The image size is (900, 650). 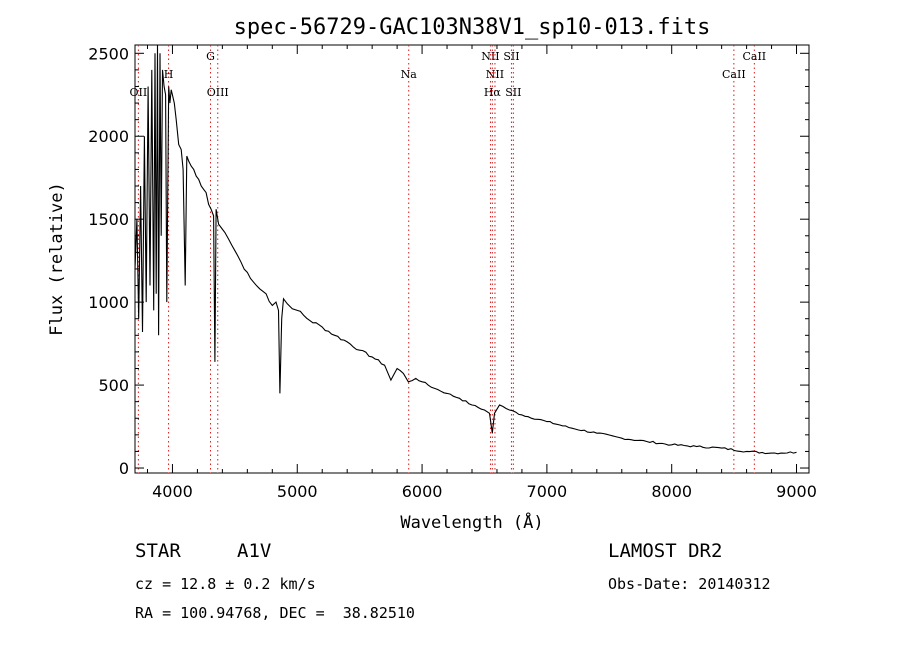 I want to click on observation-date: Obs-Date: 20140312, so click(x=689, y=584).